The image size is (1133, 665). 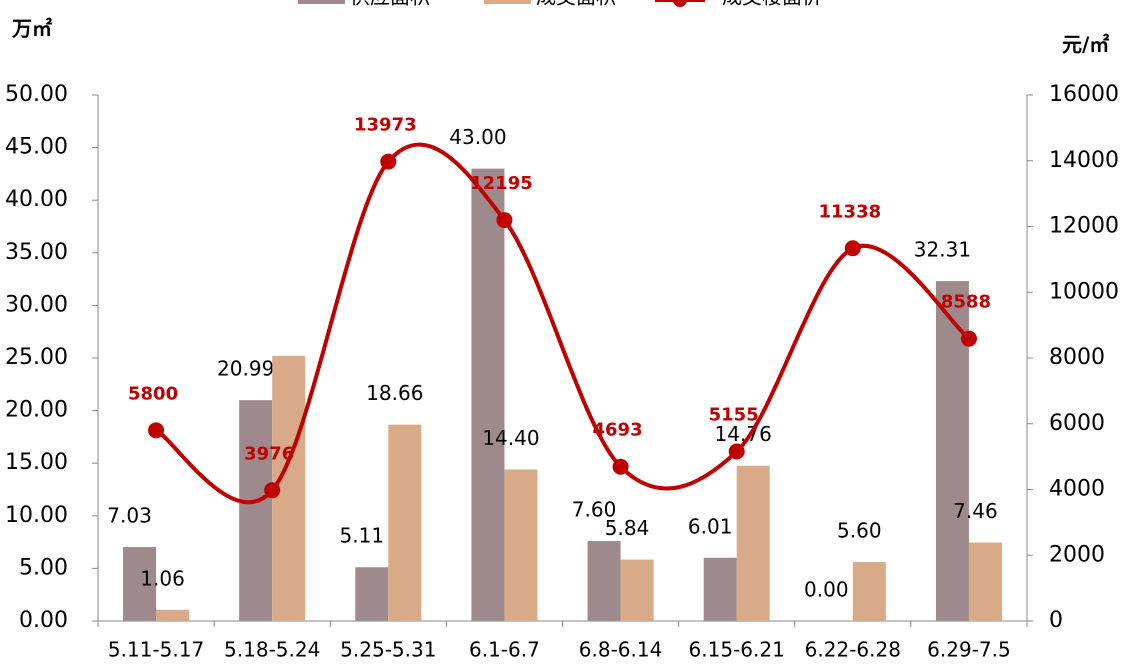 I want to click on y-tick-label: 15.00, so click(x=36, y=462).